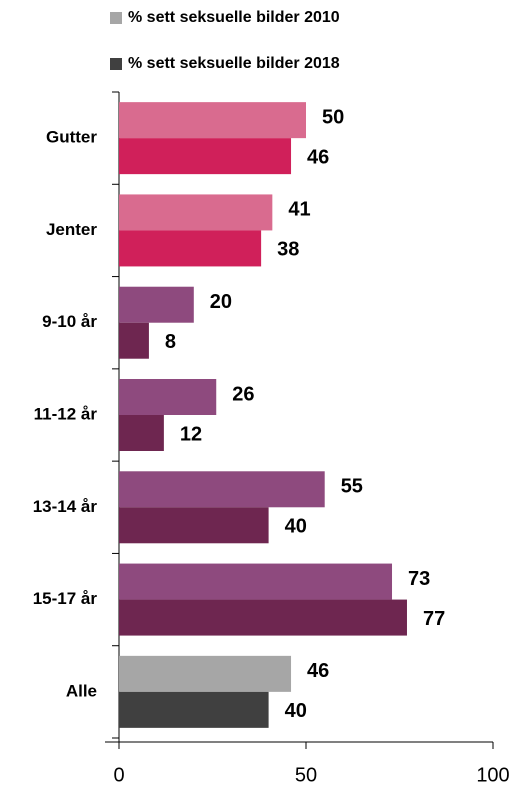  I want to click on value-label: 55, so click(352, 487).